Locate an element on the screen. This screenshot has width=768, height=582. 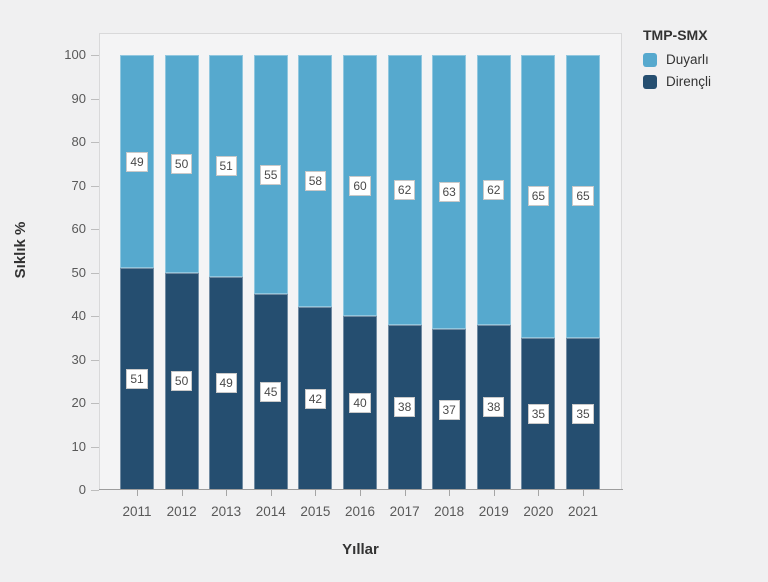
x-tick-label: 2011 is located at coordinates (137, 511).